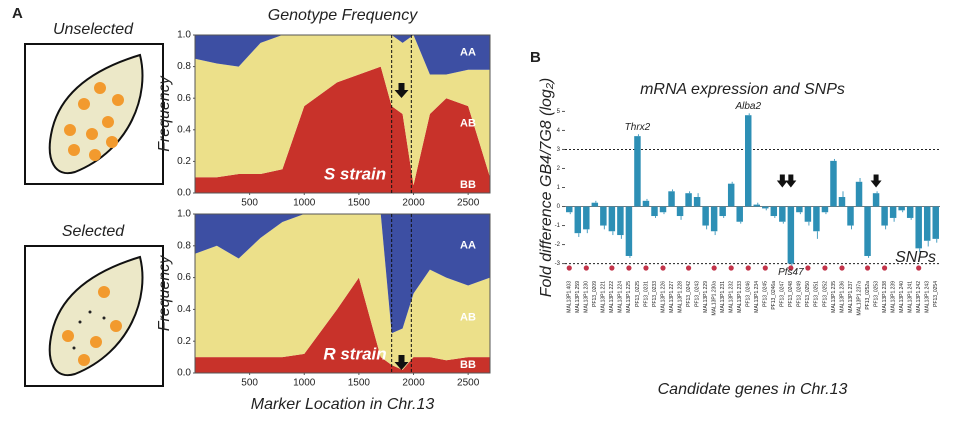  Describe the element at coordinates (559, 131) in the screenshot. I see `y-tick-label: 4` at that location.